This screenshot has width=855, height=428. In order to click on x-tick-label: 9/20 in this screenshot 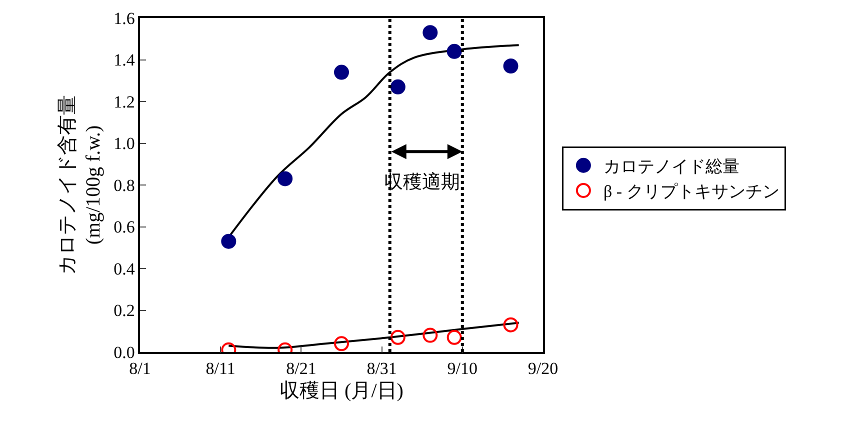, I will do `click(543, 368)`.